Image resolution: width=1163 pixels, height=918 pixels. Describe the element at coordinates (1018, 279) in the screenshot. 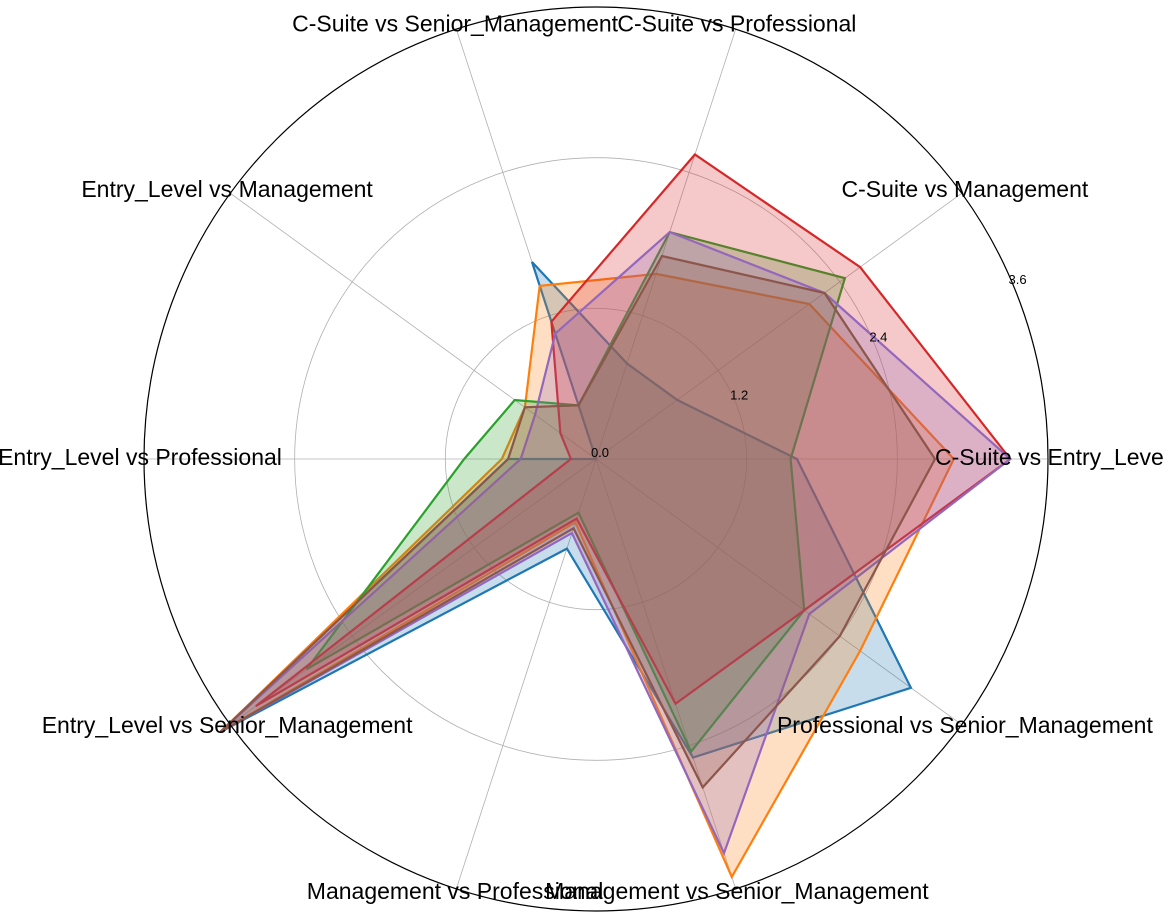

I see `radial-tick-label: 3.6` at that location.